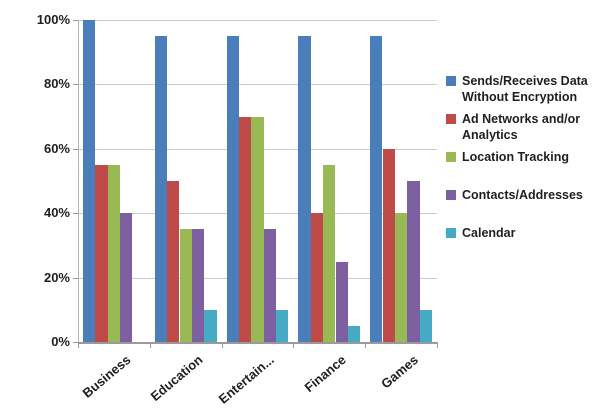 Image resolution: width=600 pixels, height=412 pixels. Describe the element at coordinates (56, 277) in the screenshot. I see `y-axis-tick-label: 20%` at that location.